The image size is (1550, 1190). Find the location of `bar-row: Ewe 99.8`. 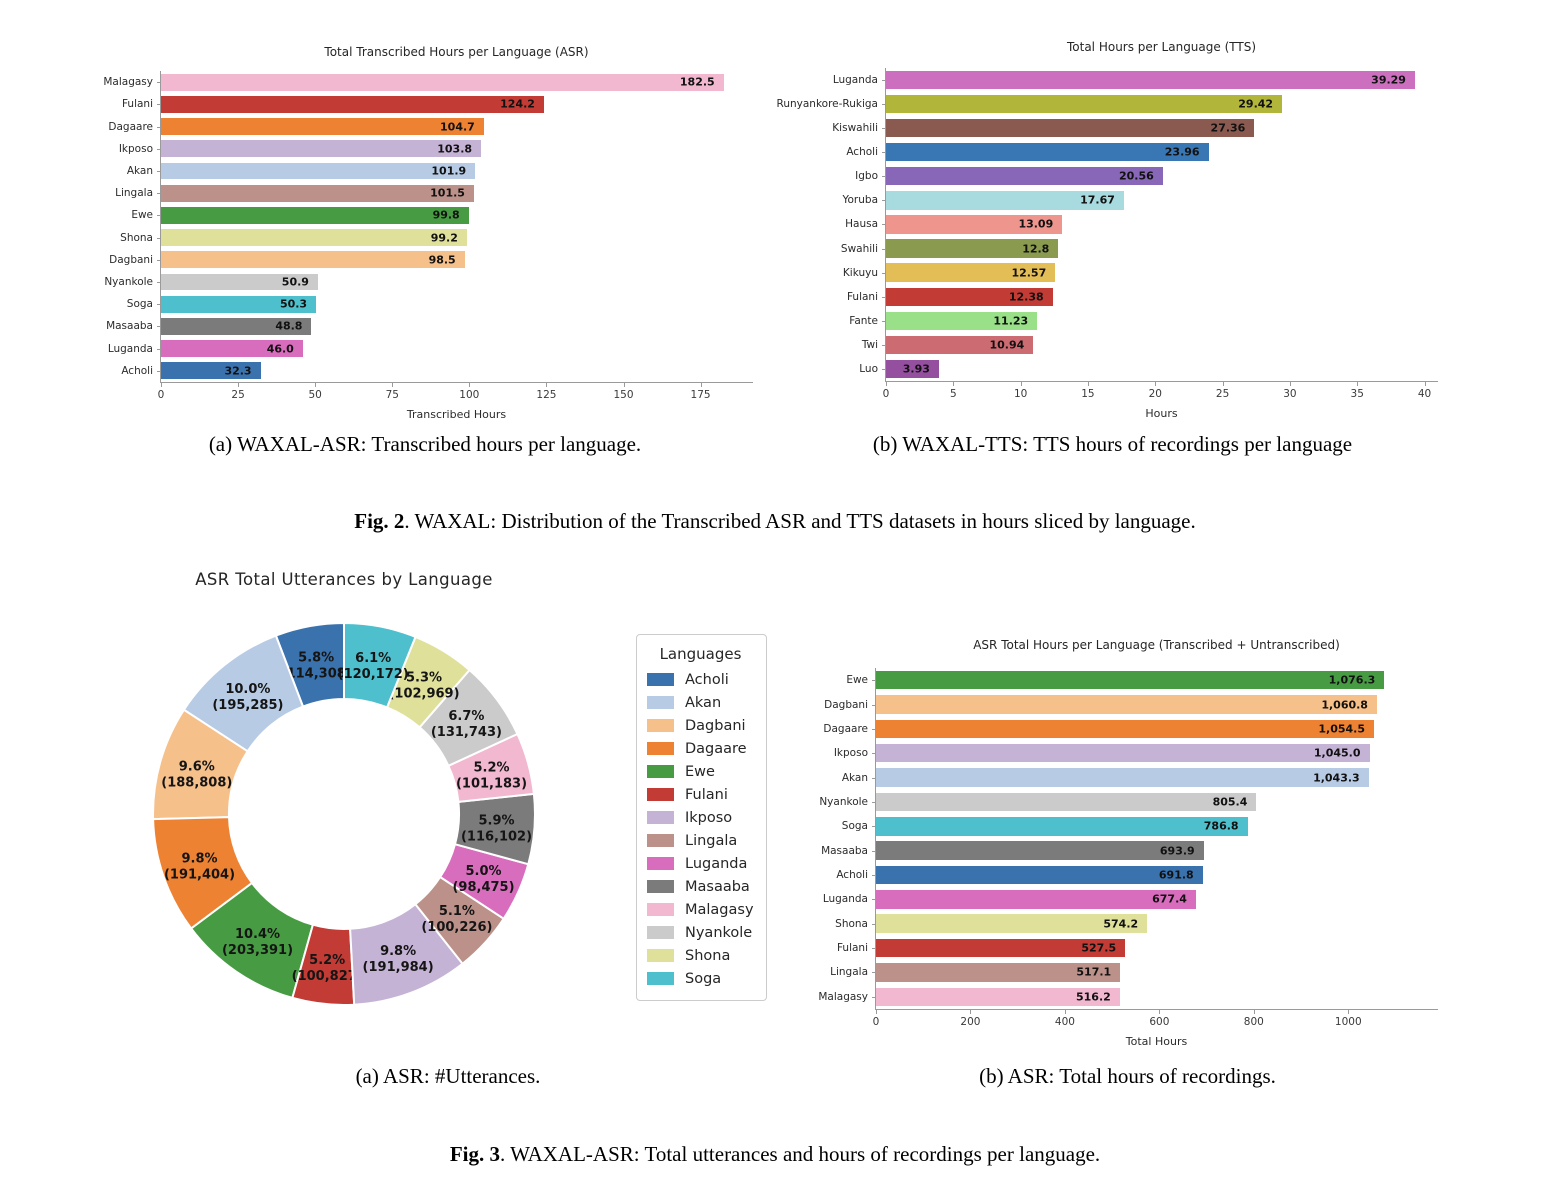

bar-row: Ewe 99.8 is located at coordinates (442, 215).